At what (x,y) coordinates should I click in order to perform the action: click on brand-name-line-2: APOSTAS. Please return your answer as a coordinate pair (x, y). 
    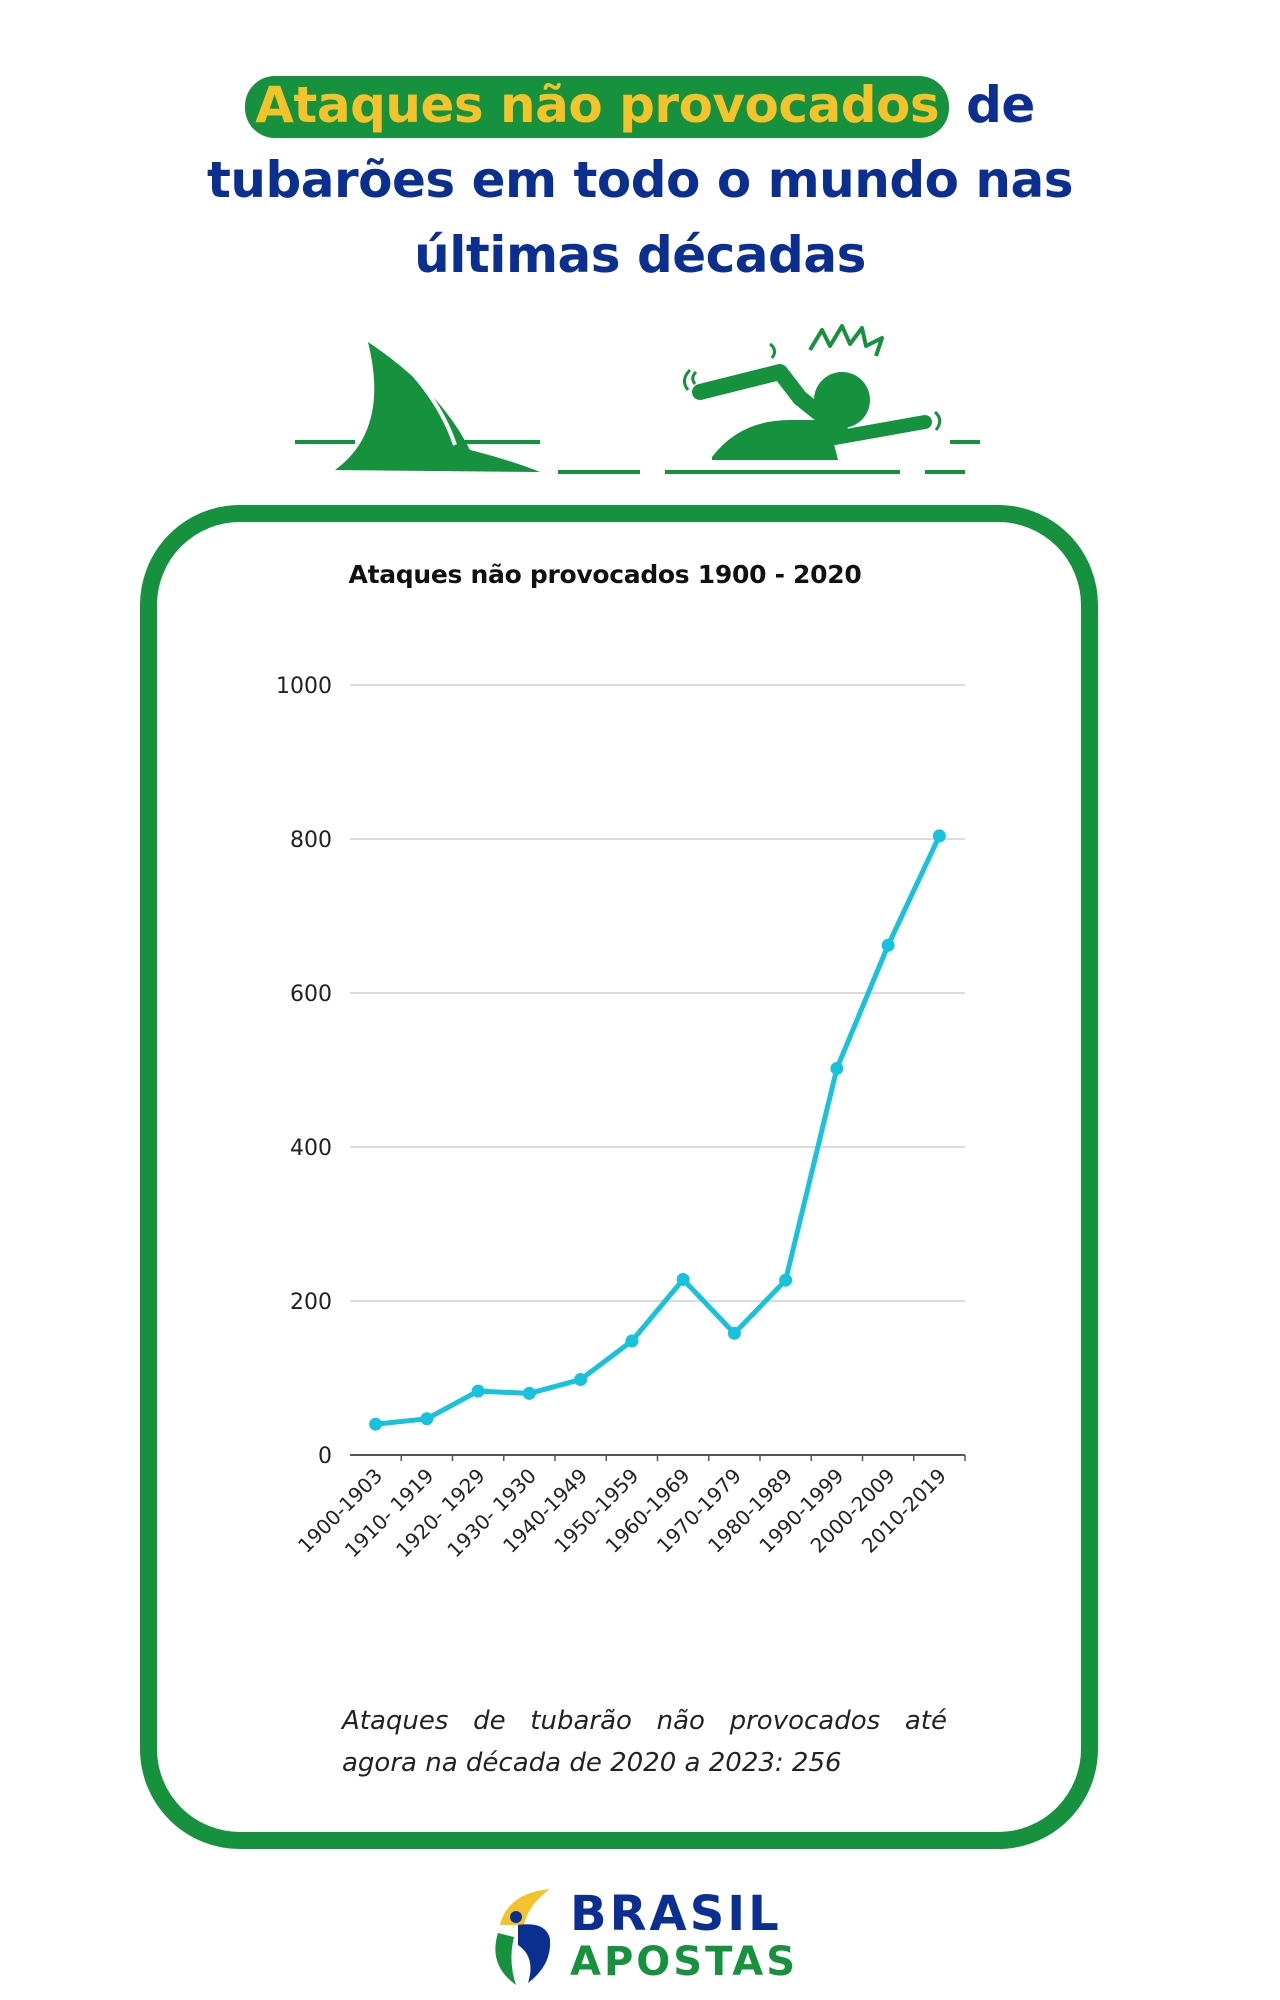
    Looking at the image, I should click on (684, 1962).